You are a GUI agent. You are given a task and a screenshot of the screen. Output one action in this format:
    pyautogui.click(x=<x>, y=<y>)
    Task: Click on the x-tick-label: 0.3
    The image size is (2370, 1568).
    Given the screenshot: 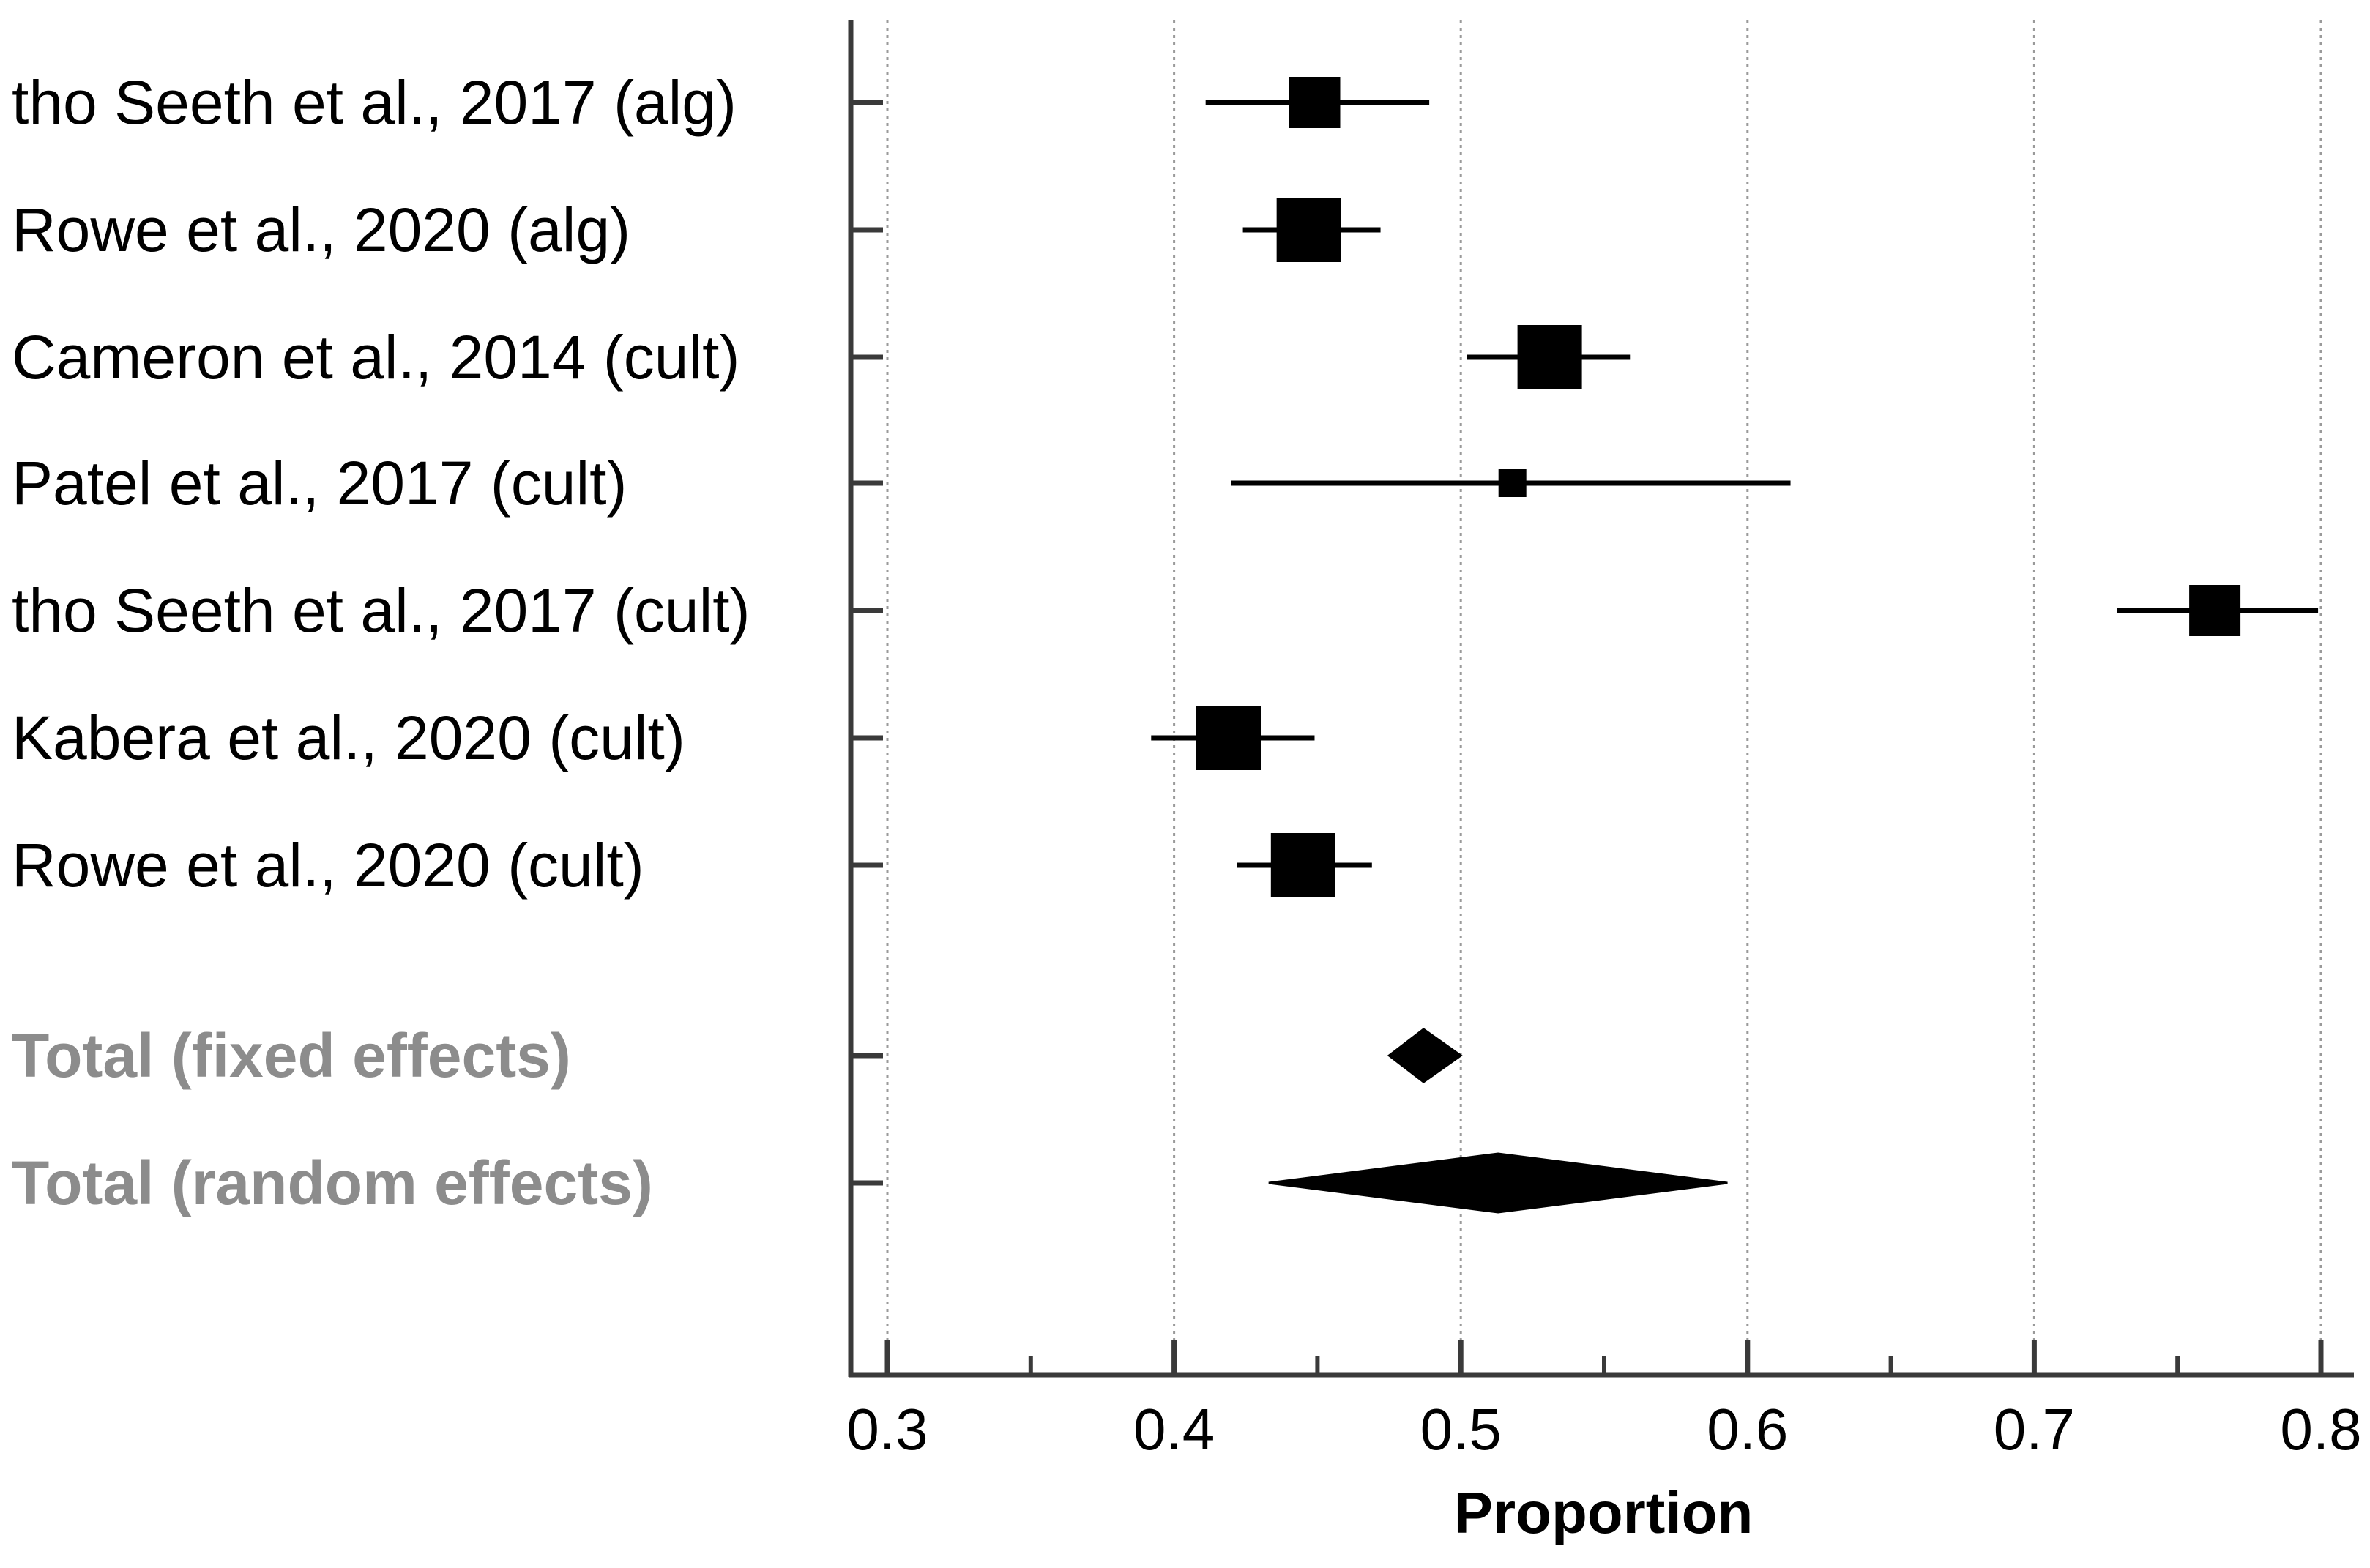 What is the action you would take?
    pyautogui.click(x=887, y=1429)
    